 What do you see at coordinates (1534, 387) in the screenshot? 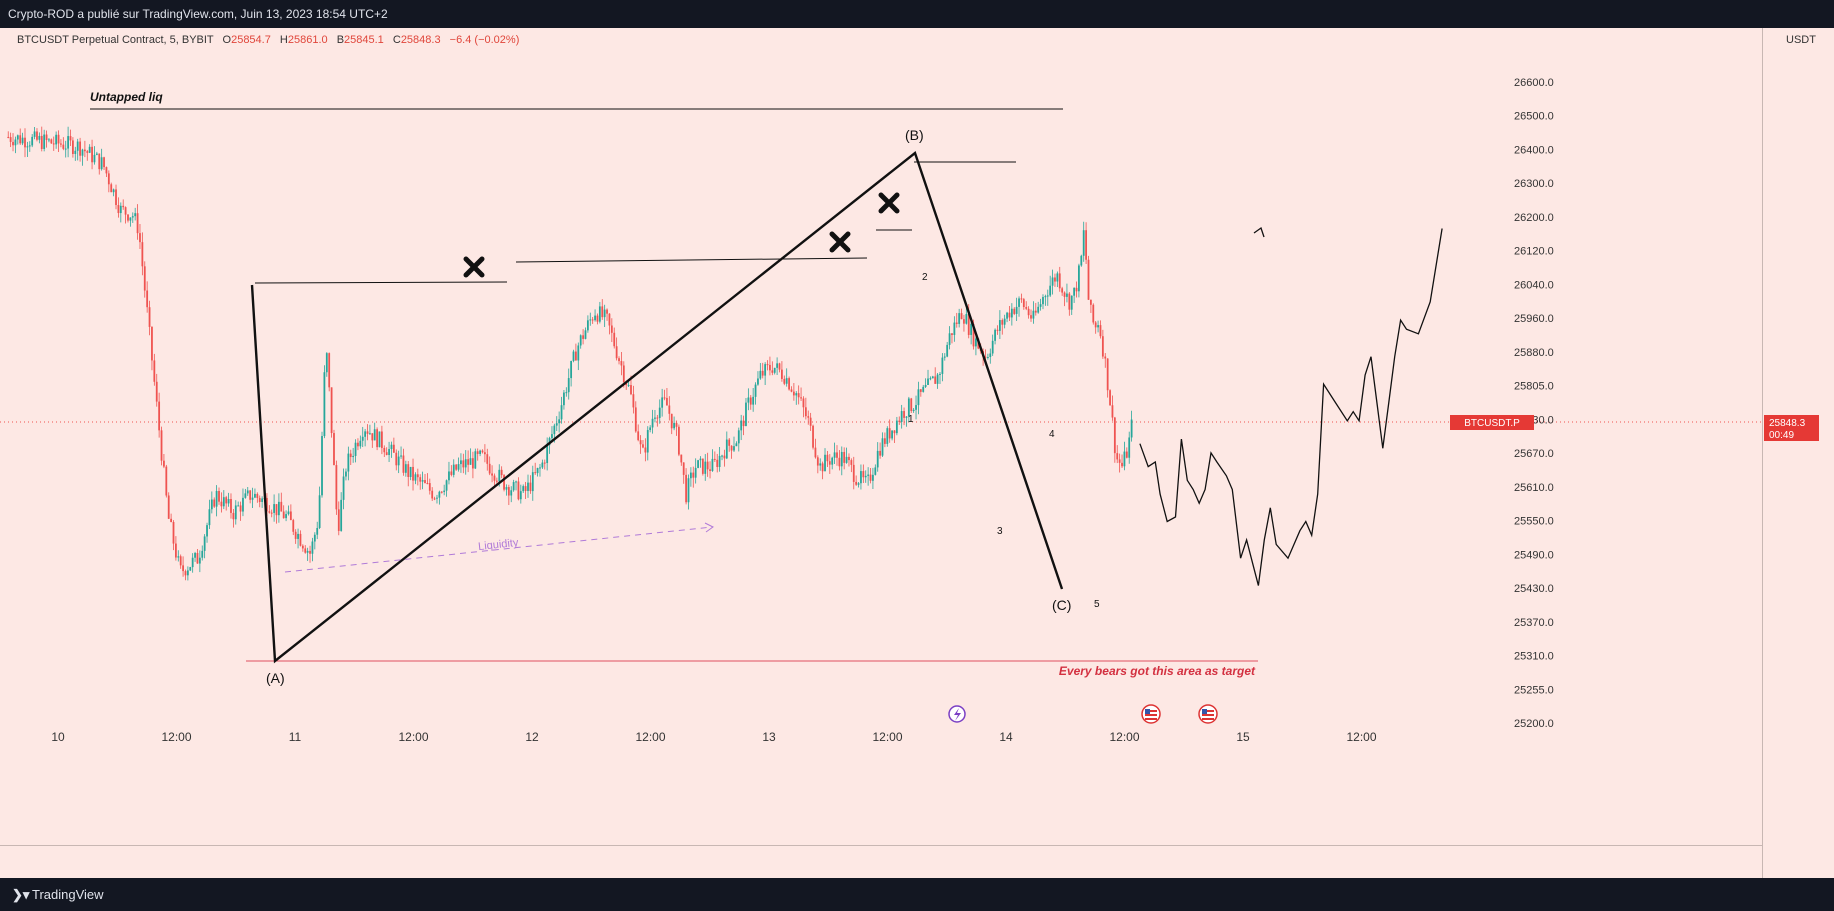
I see `price-tick-label: 25805.0` at bounding box center [1534, 387].